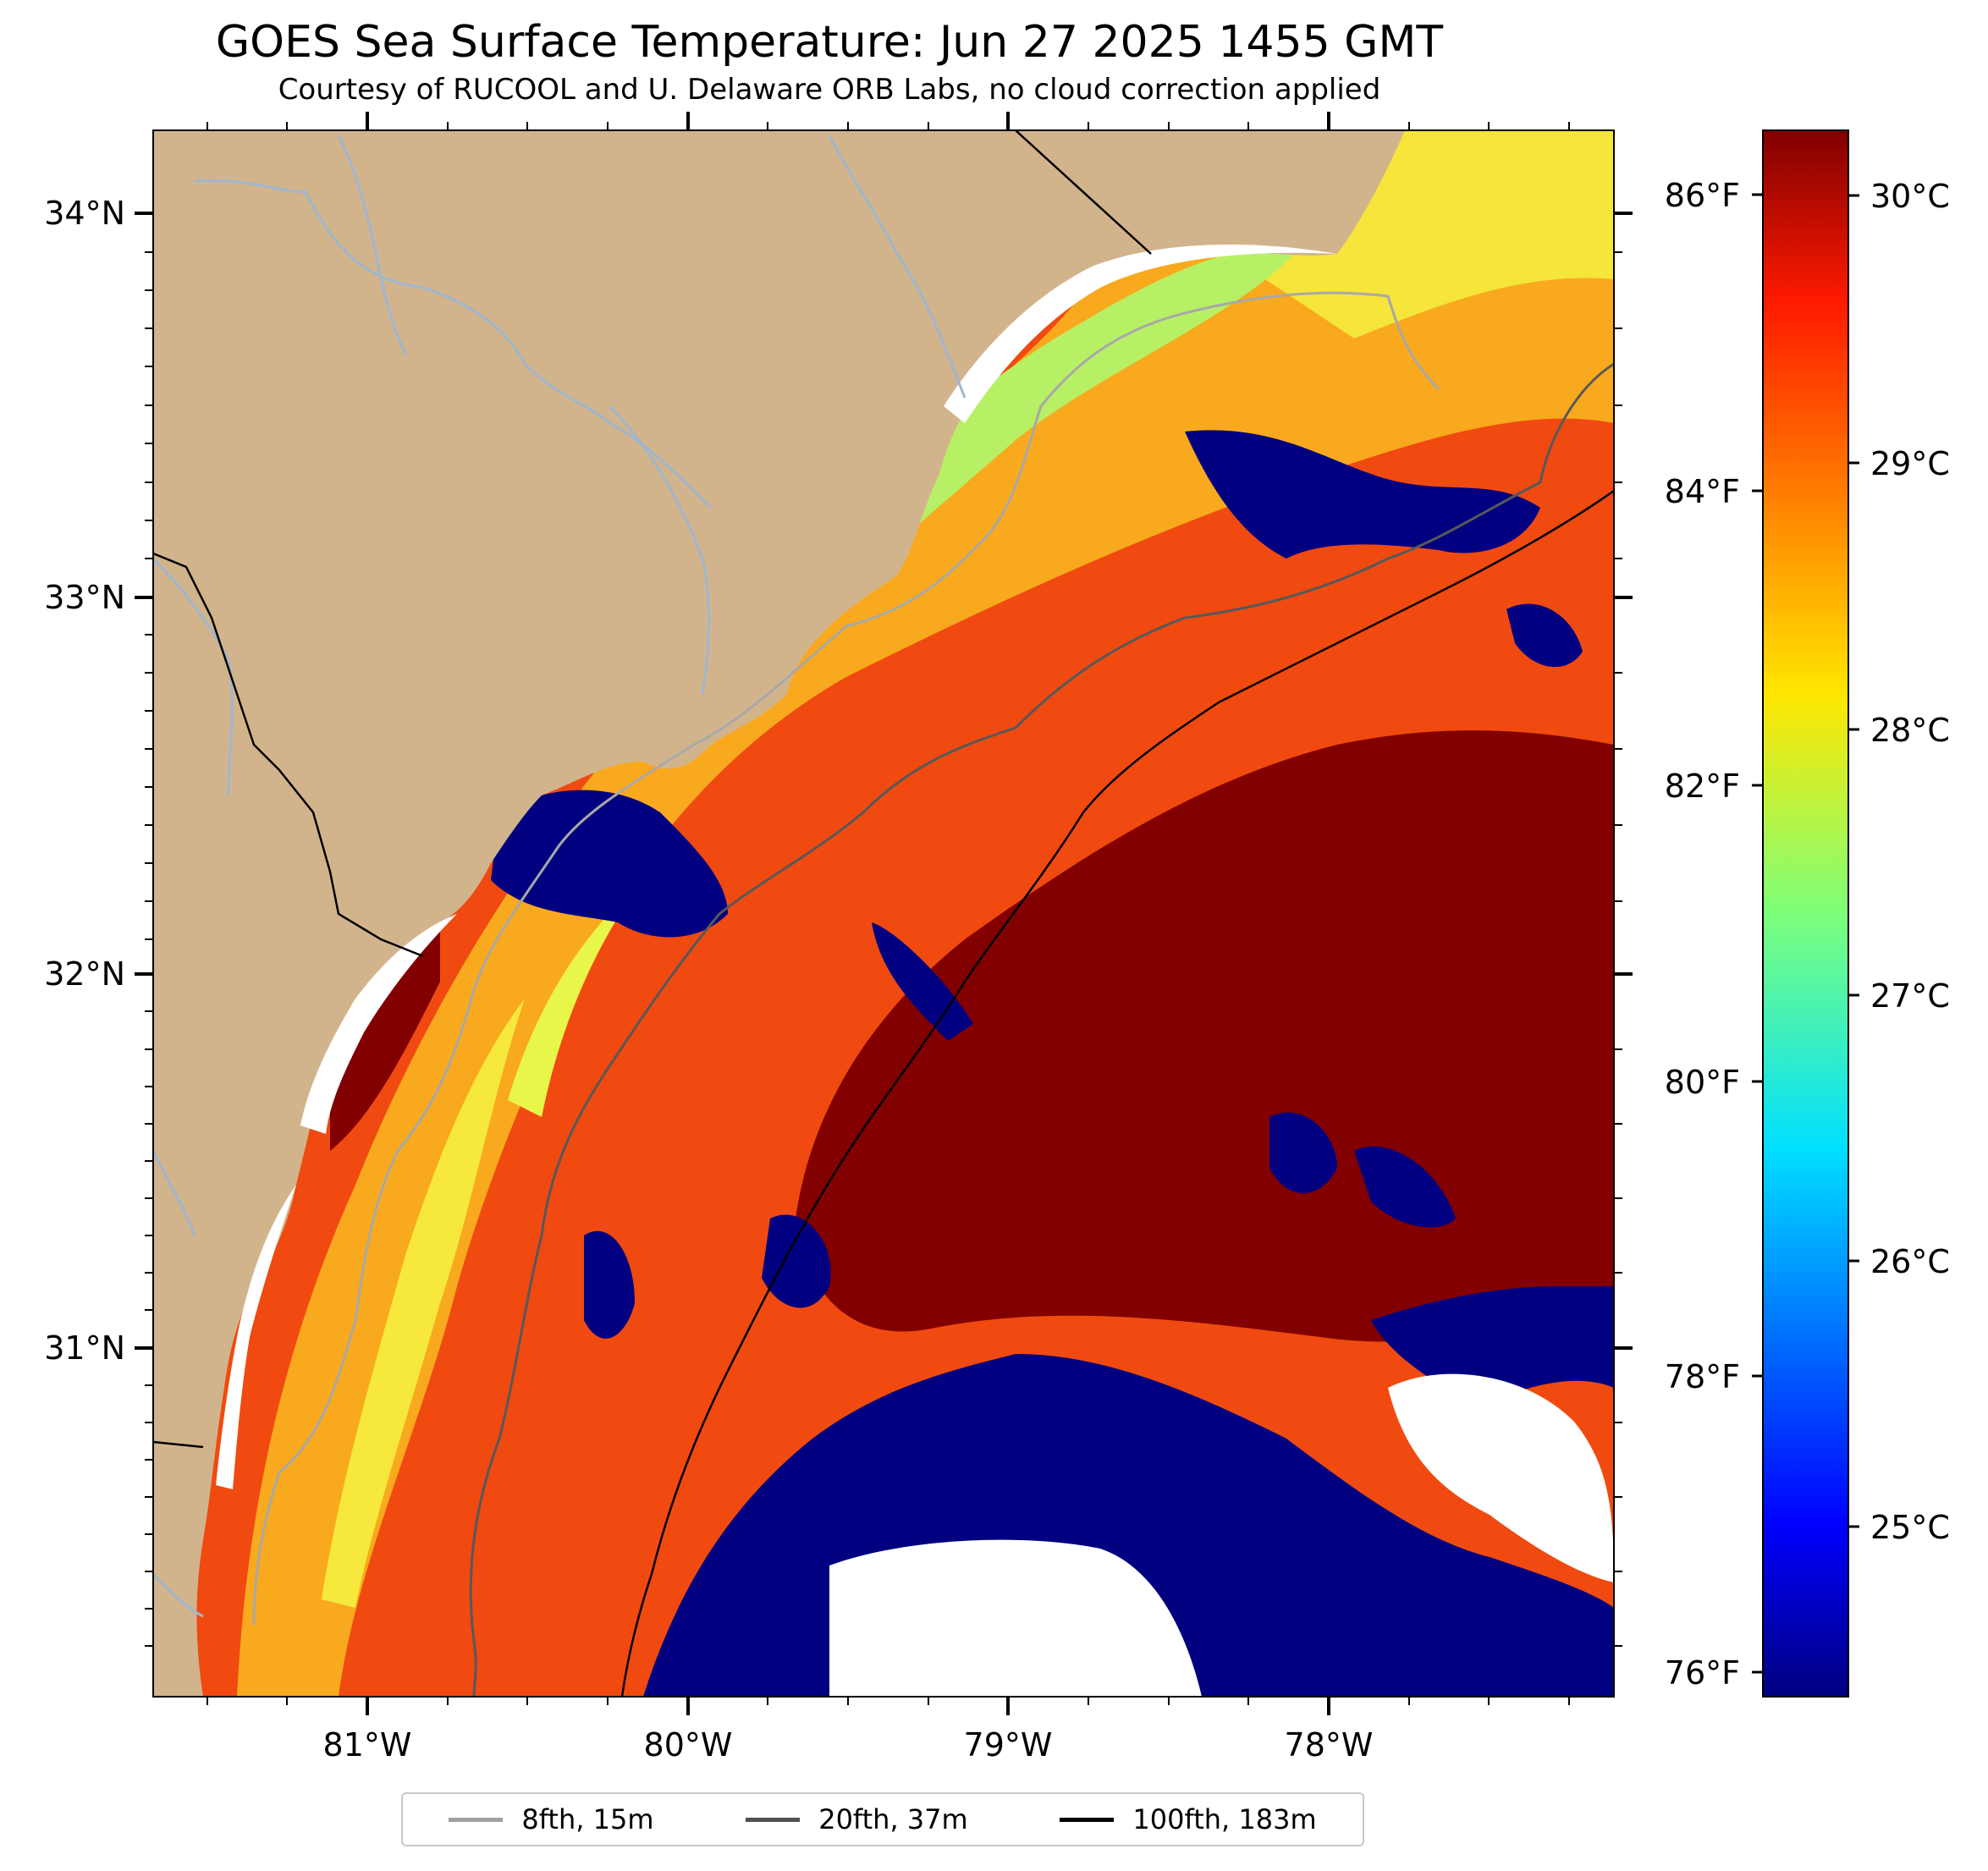 Image resolution: width=1988 pixels, height=1871 pixels. What do you see at coordinates (1853, 861) in the screenshot?
I see `celsius-ticks` at bounding box center [1853, 861].